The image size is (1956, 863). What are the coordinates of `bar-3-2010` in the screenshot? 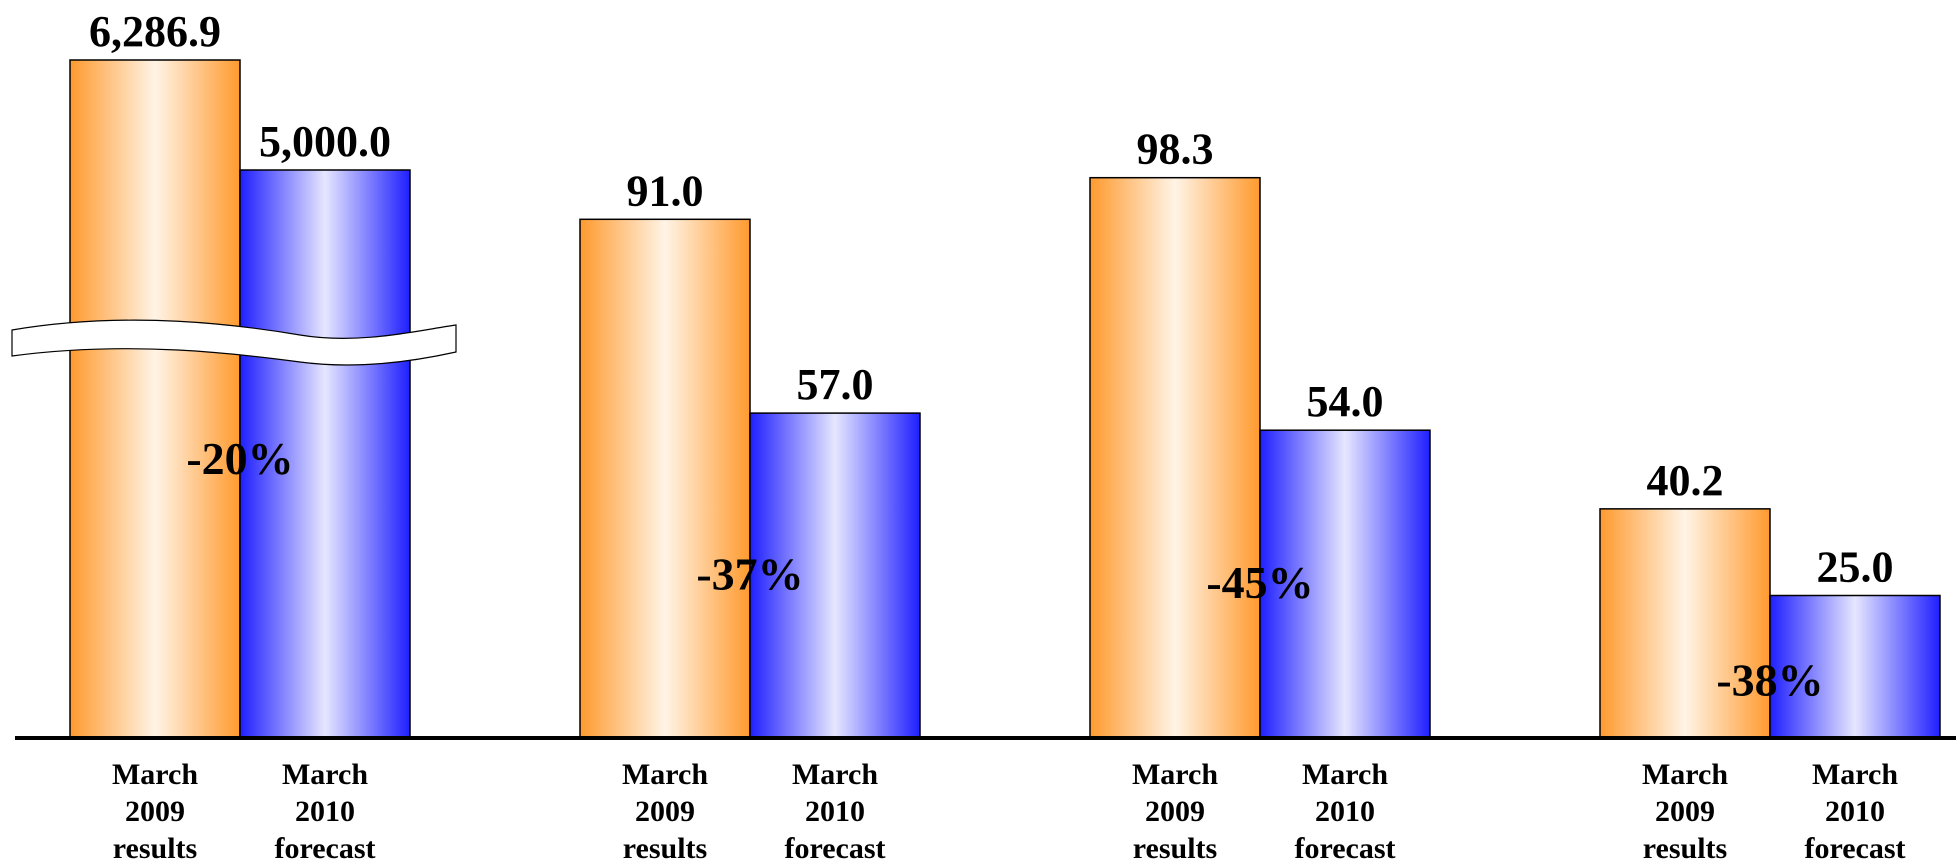 It's located at (1345, 584).